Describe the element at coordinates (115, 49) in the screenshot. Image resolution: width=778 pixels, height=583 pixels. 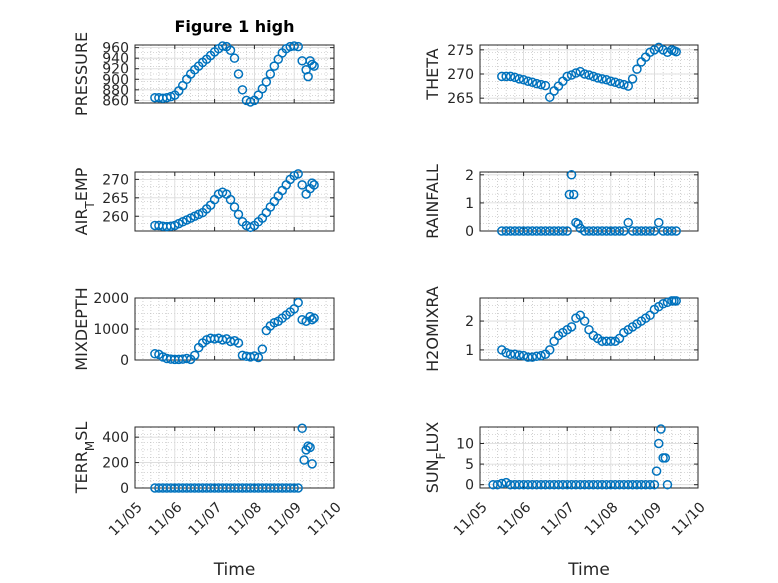
I see `y-tick-label: 960` at that location.